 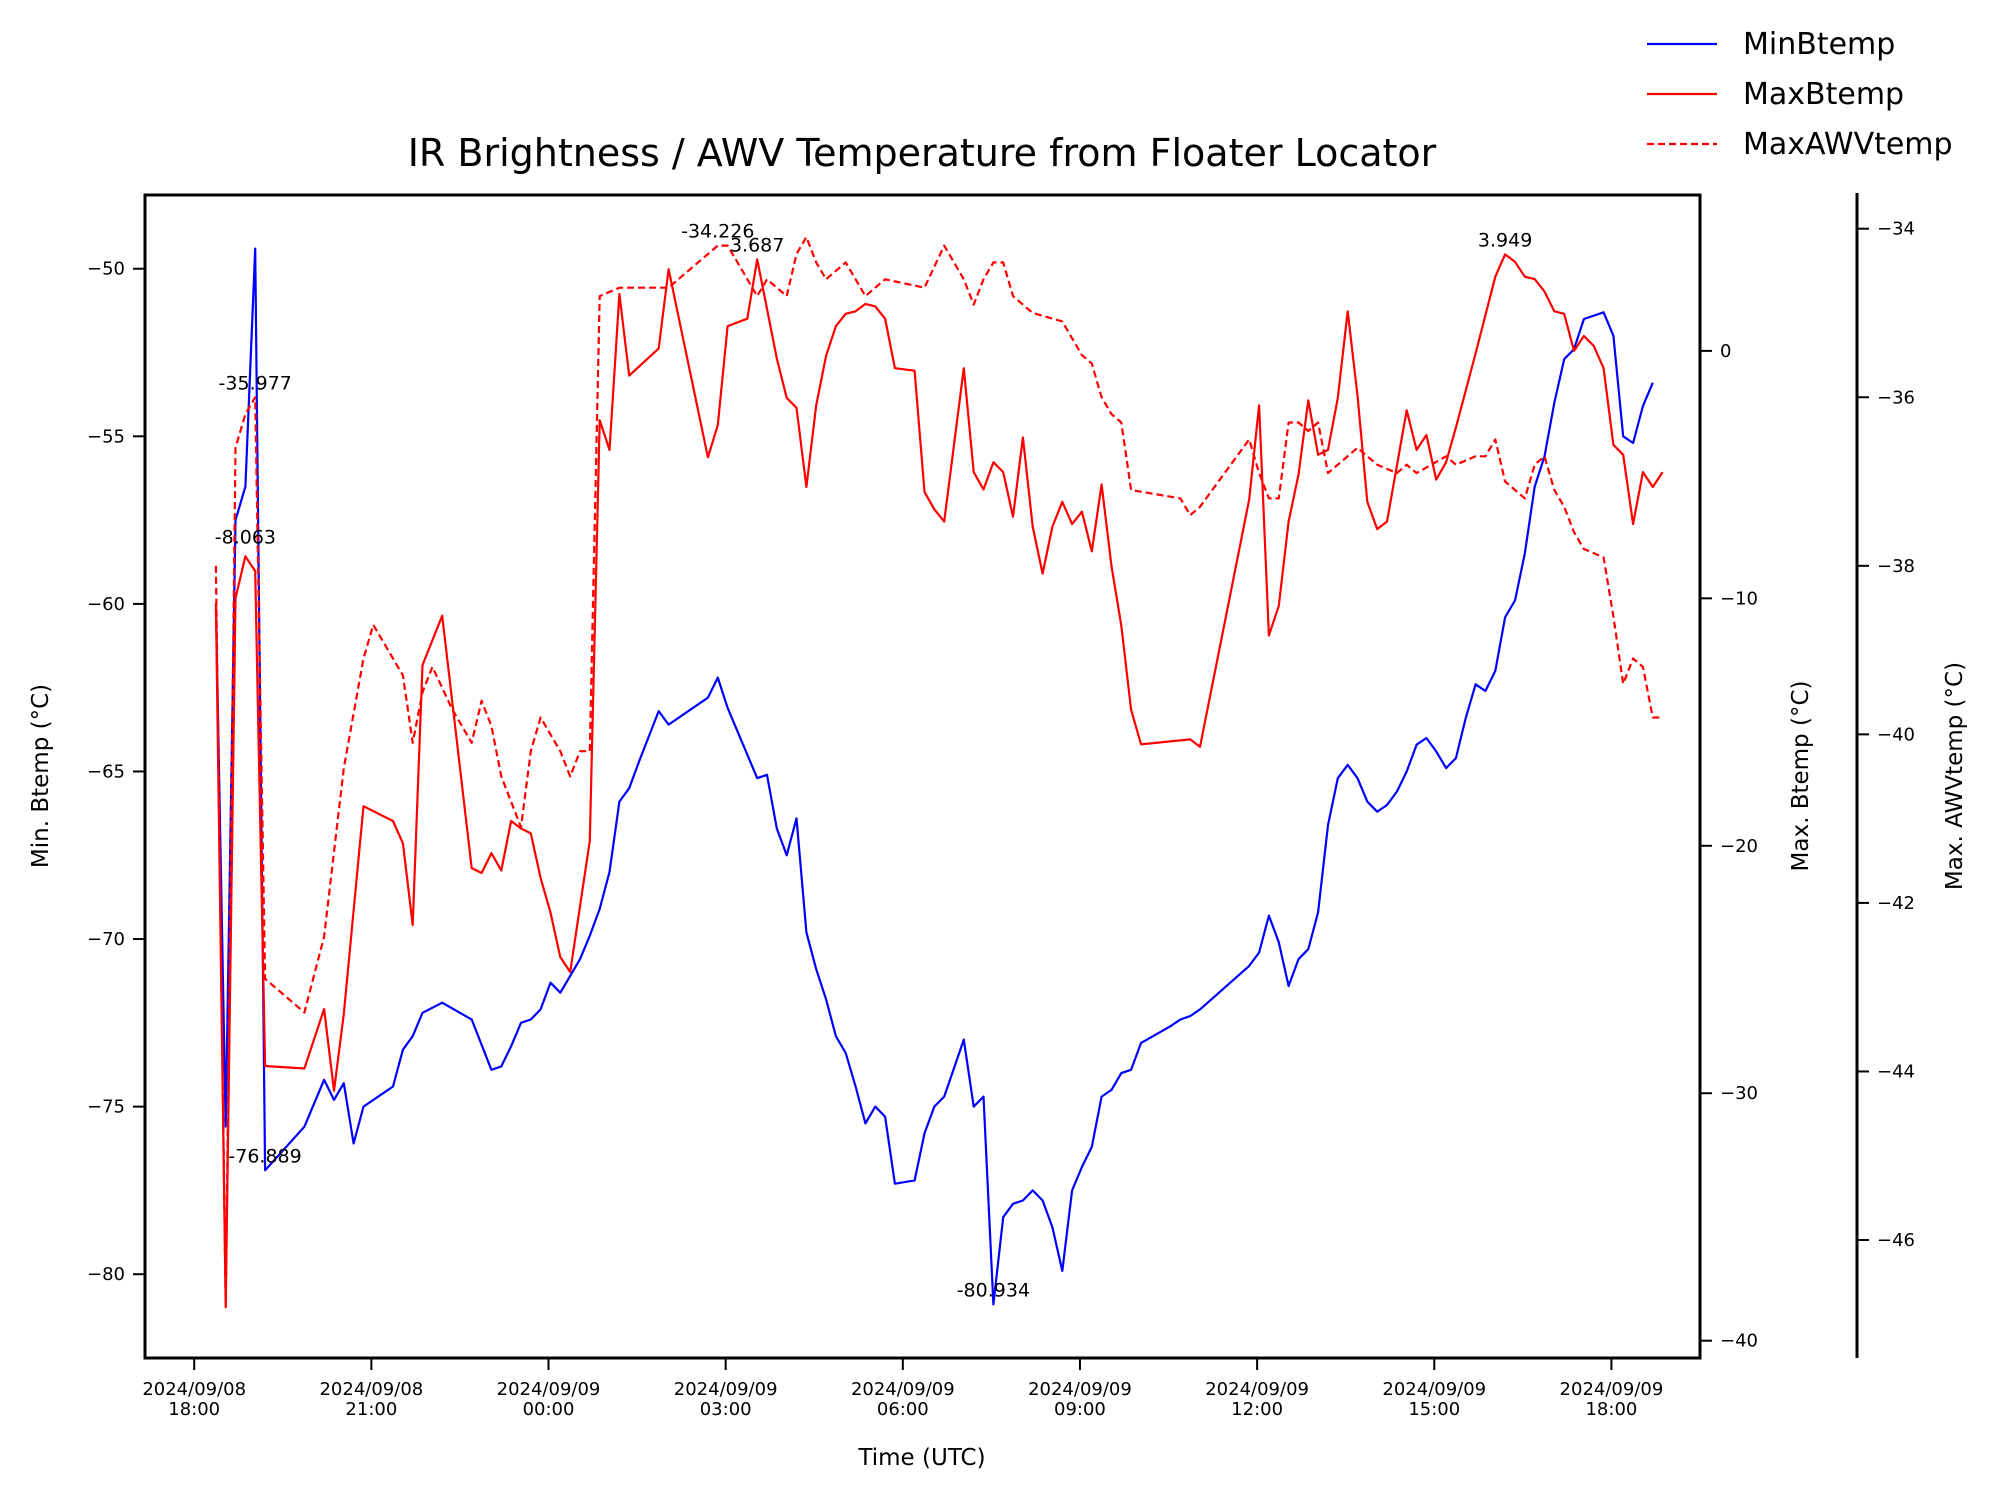 I want to click on y-tick-label: 0, so click(x=1725, y=351).